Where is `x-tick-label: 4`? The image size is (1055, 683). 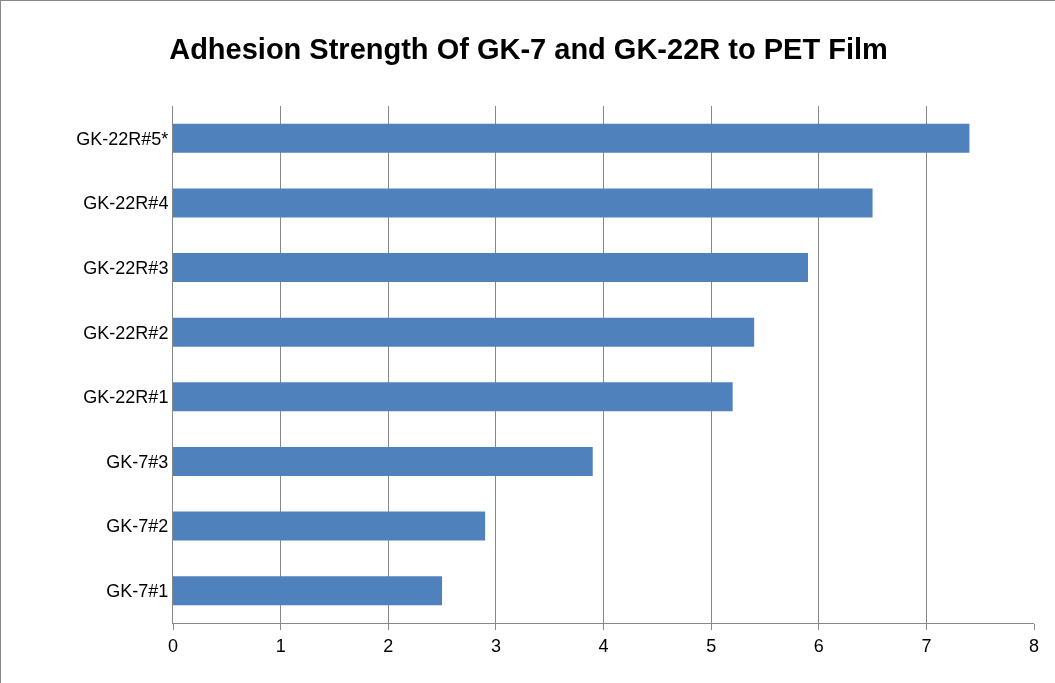 x-tick-label: 4 is located at coordinates (603, 645).